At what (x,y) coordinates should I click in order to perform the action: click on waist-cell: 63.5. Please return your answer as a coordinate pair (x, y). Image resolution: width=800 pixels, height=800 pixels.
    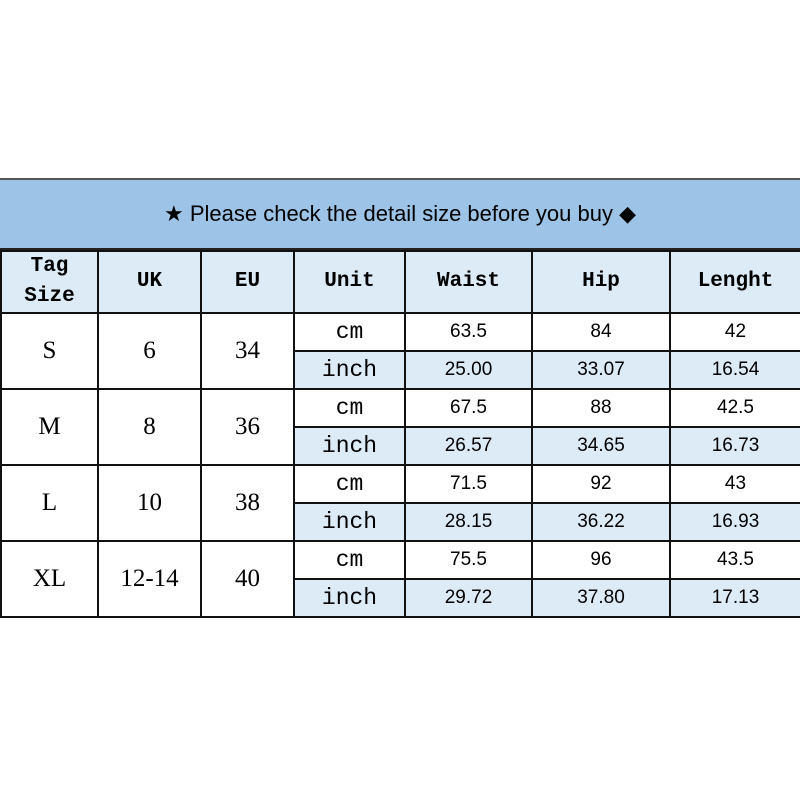
    Looking at the image, I should click on (468, 332).